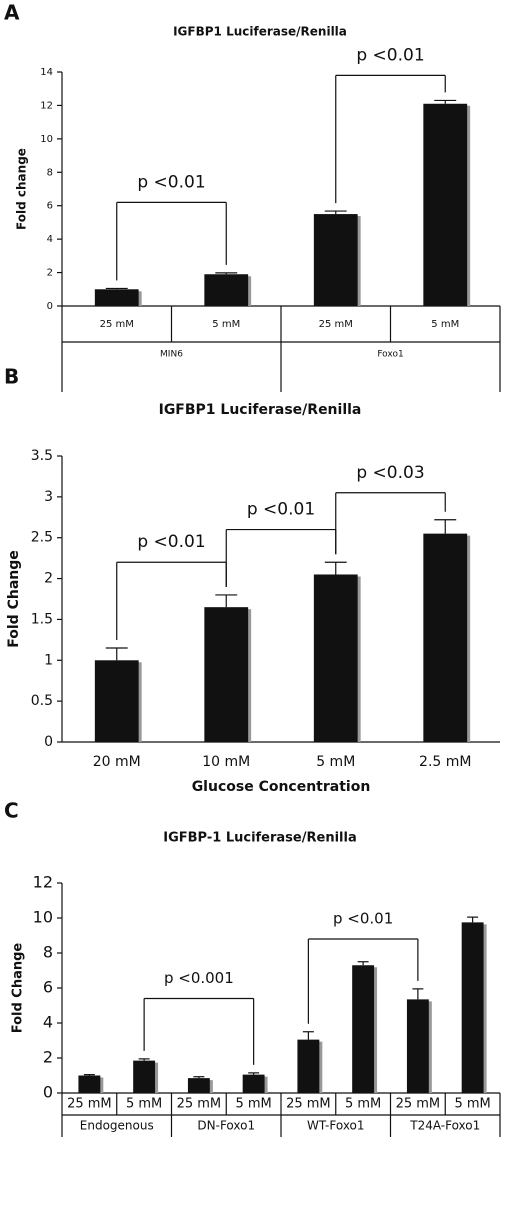 The height and width of the screenshot is (1228, 520). I want to click on panel-letter: C, so click(11, 811).